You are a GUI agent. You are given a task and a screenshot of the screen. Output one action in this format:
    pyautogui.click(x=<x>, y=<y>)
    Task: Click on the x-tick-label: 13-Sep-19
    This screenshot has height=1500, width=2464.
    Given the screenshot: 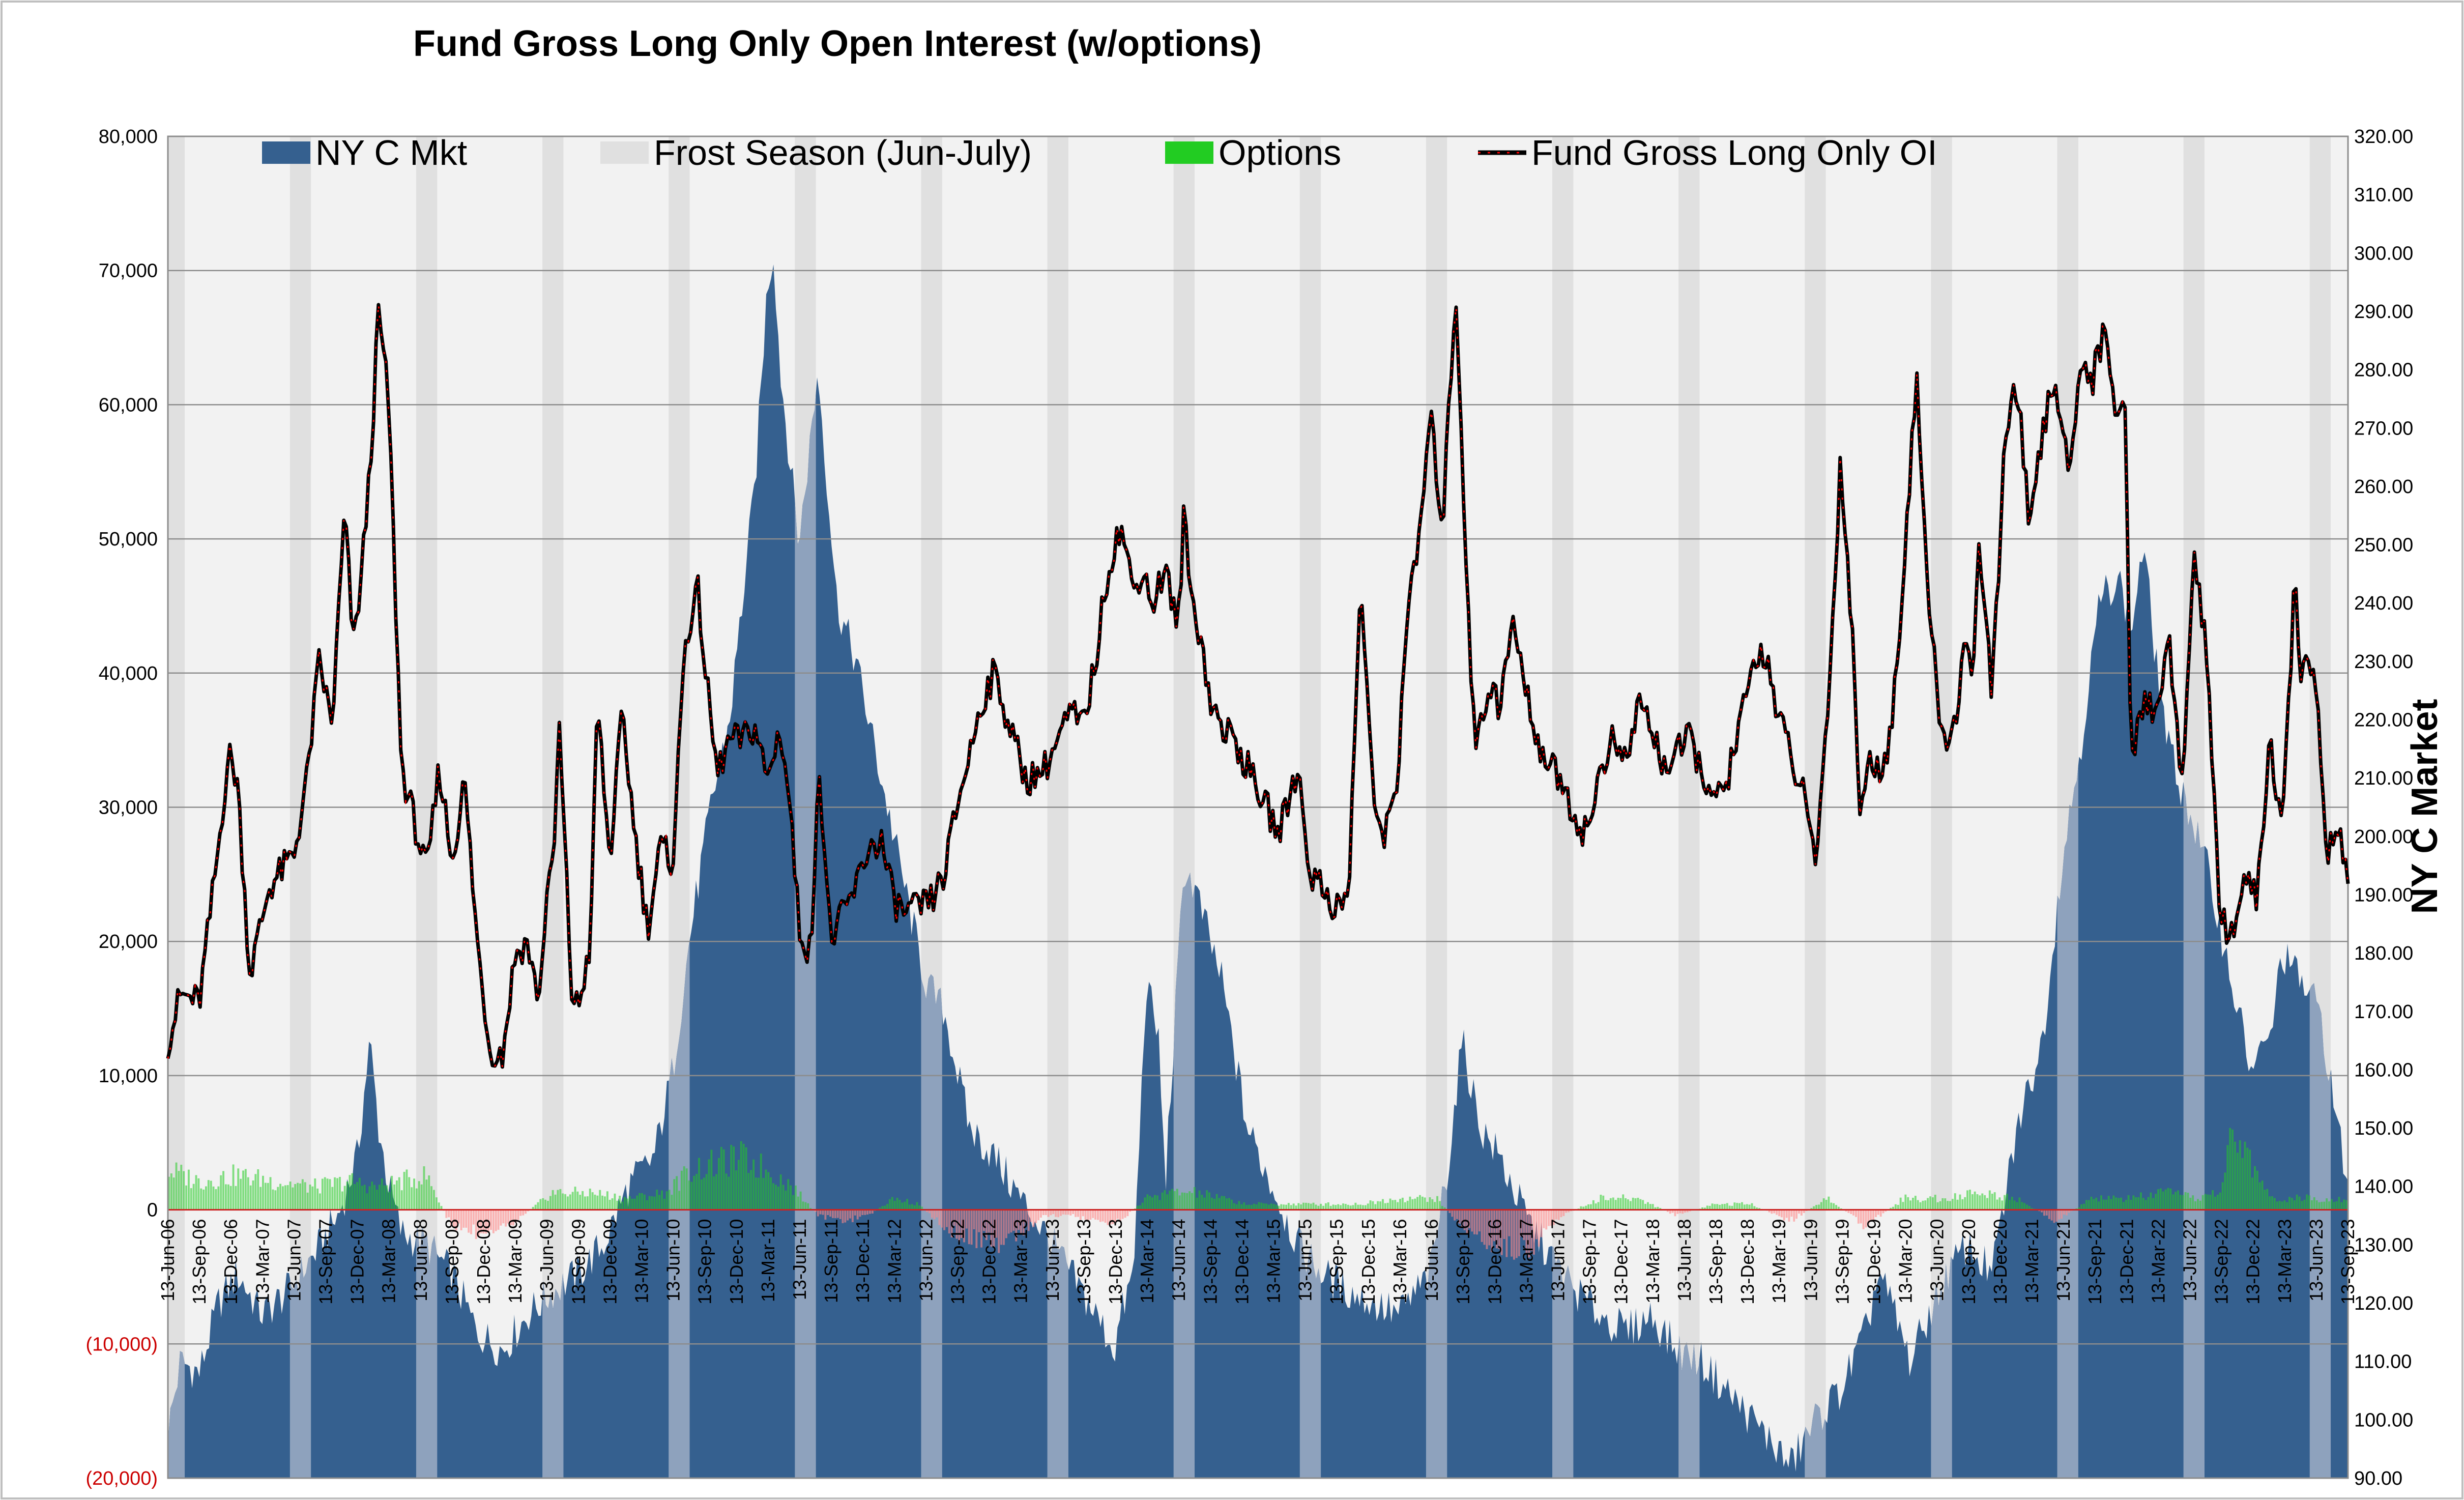 What is the action you would take?
    pyautogui.click(x=1842, y=1262)
    